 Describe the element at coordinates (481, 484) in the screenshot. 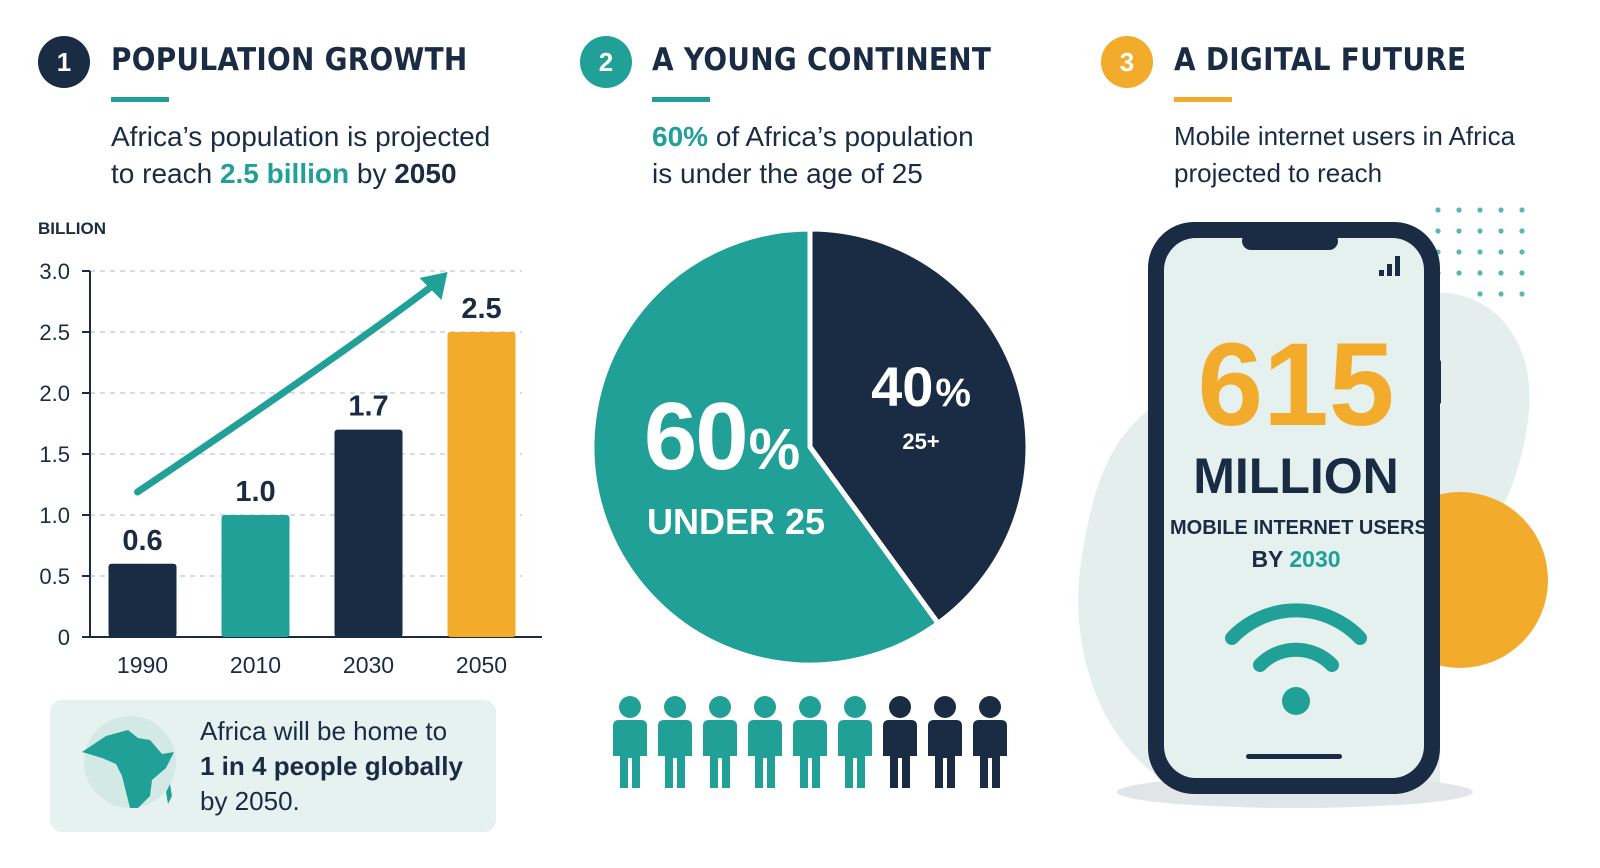

I see `bar-2050` at that location.